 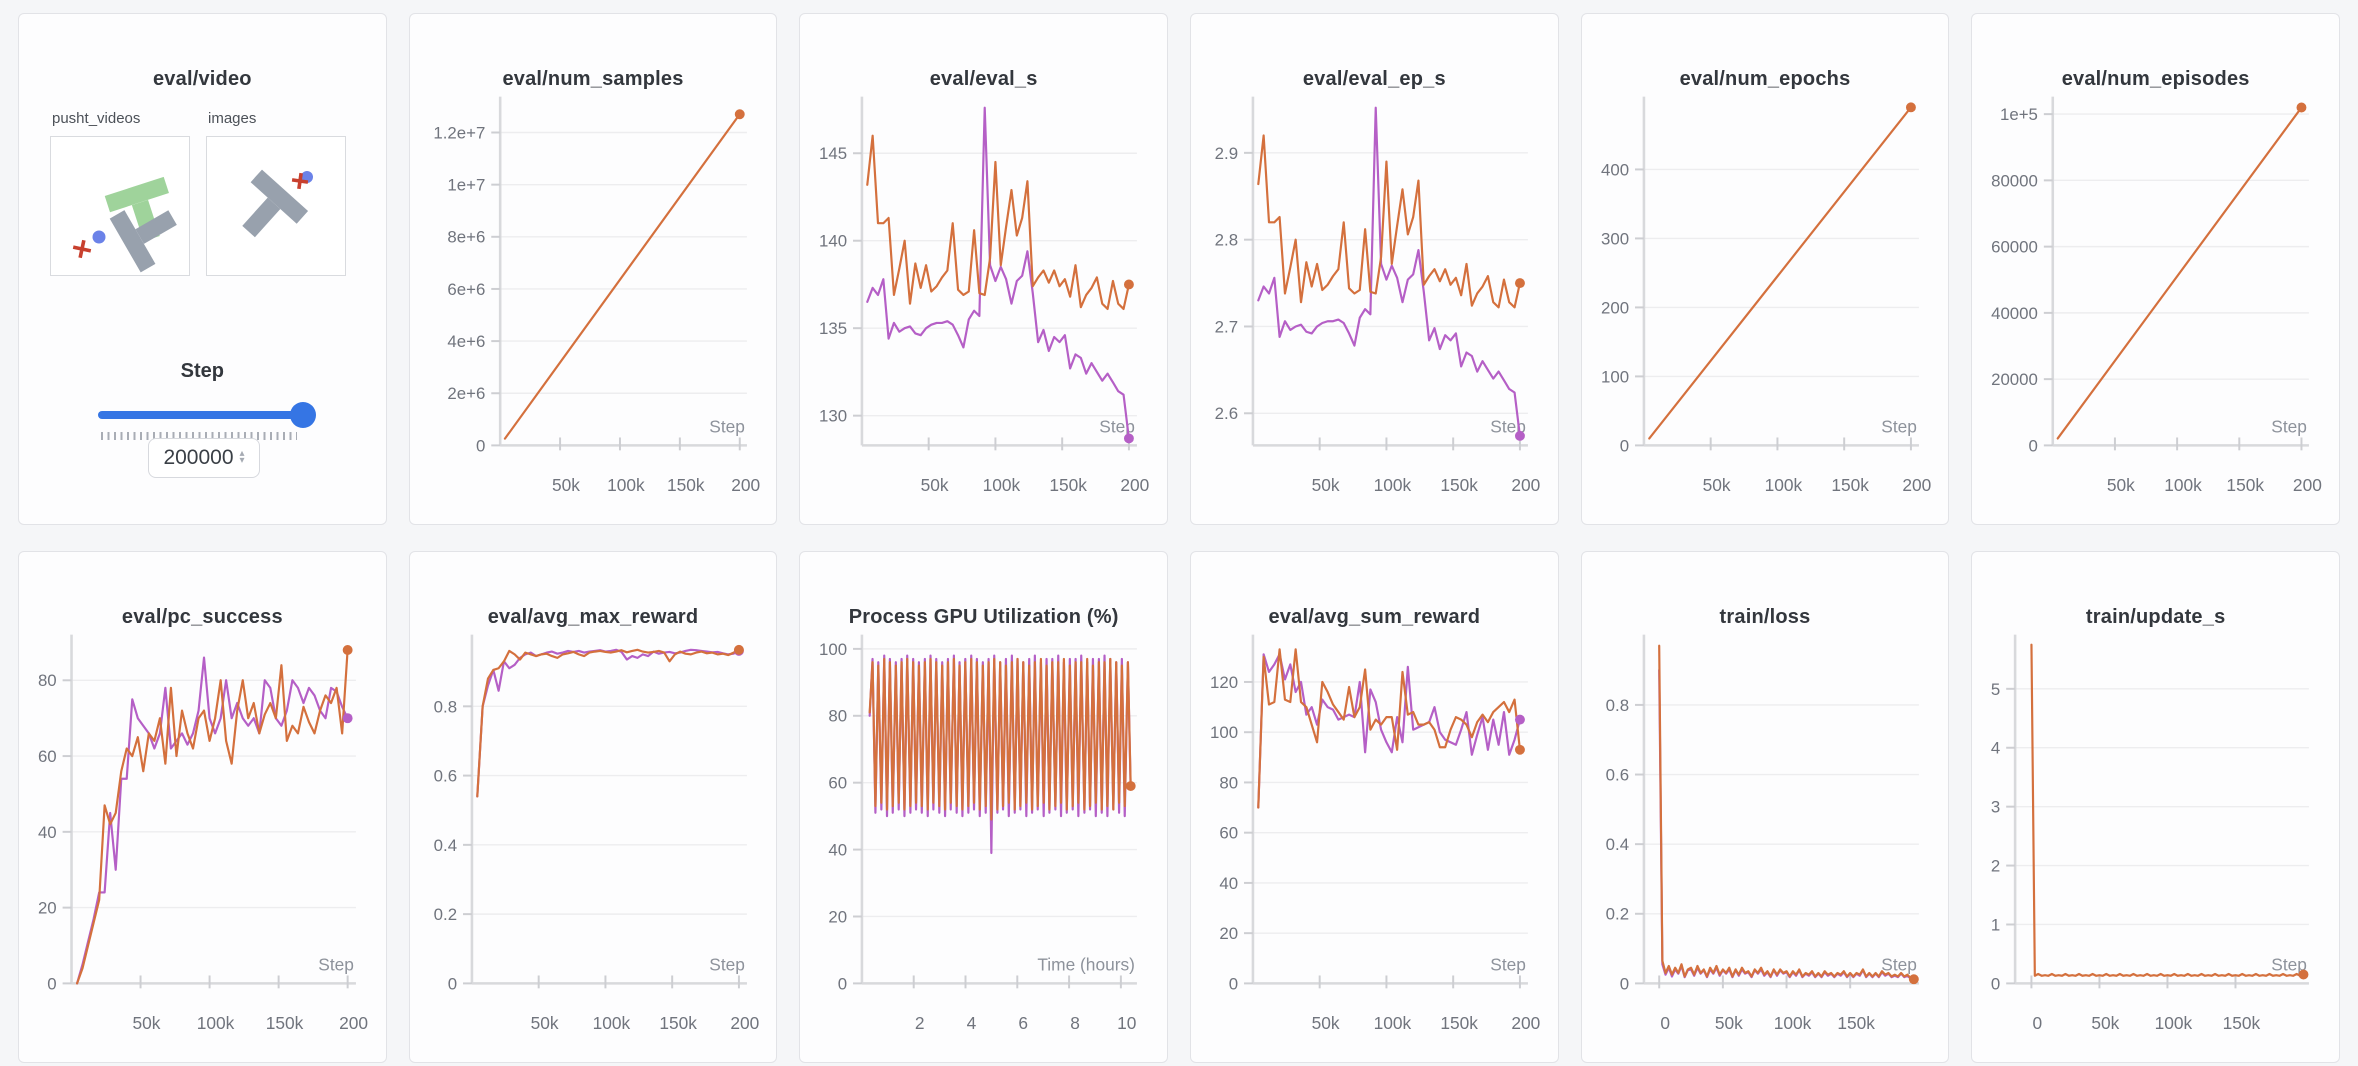 What do you see at coordinates (202, 269) in the screenshot?
I see `panel-eval-video: eval/video pusht_videos images` at bounding box center [202, 269].